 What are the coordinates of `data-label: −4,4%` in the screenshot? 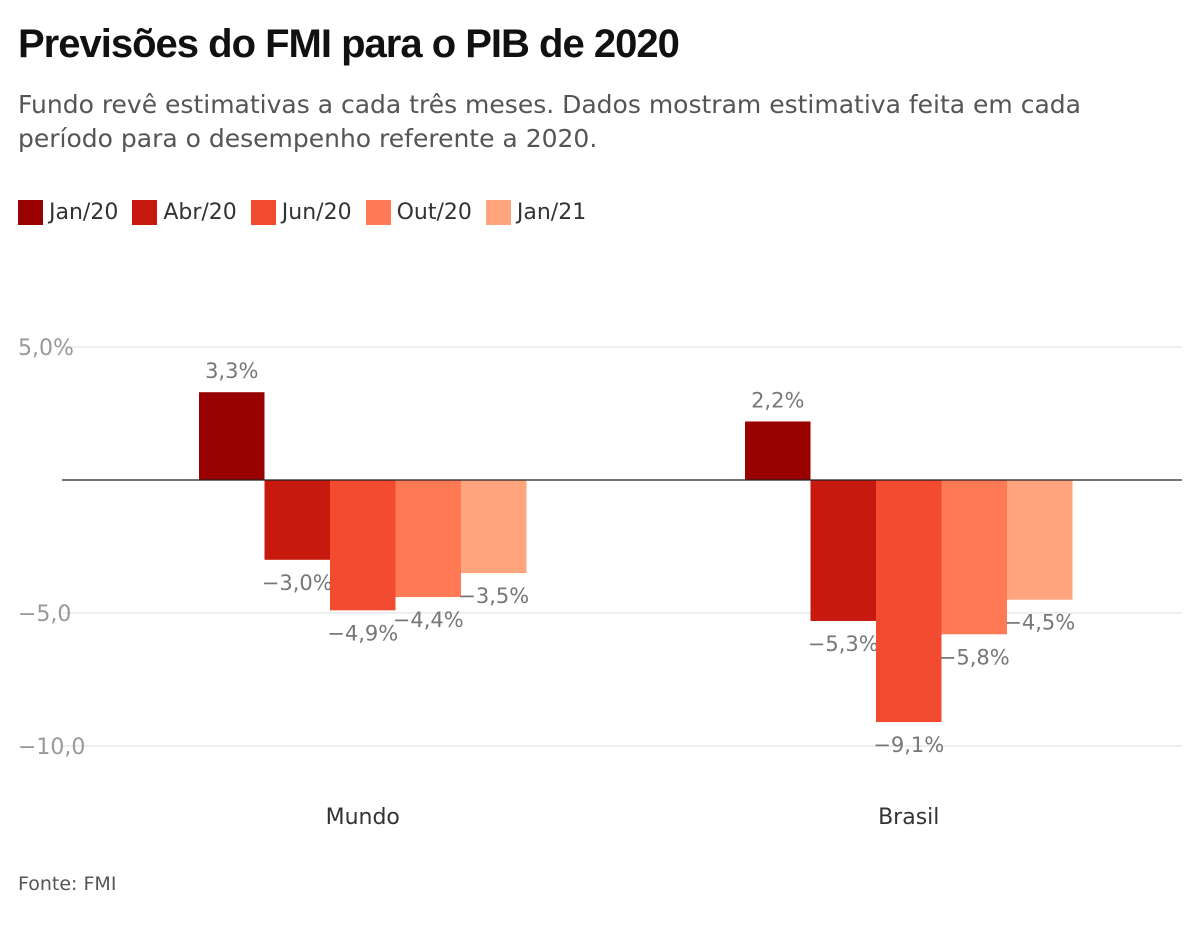 It's located at (428, 620).